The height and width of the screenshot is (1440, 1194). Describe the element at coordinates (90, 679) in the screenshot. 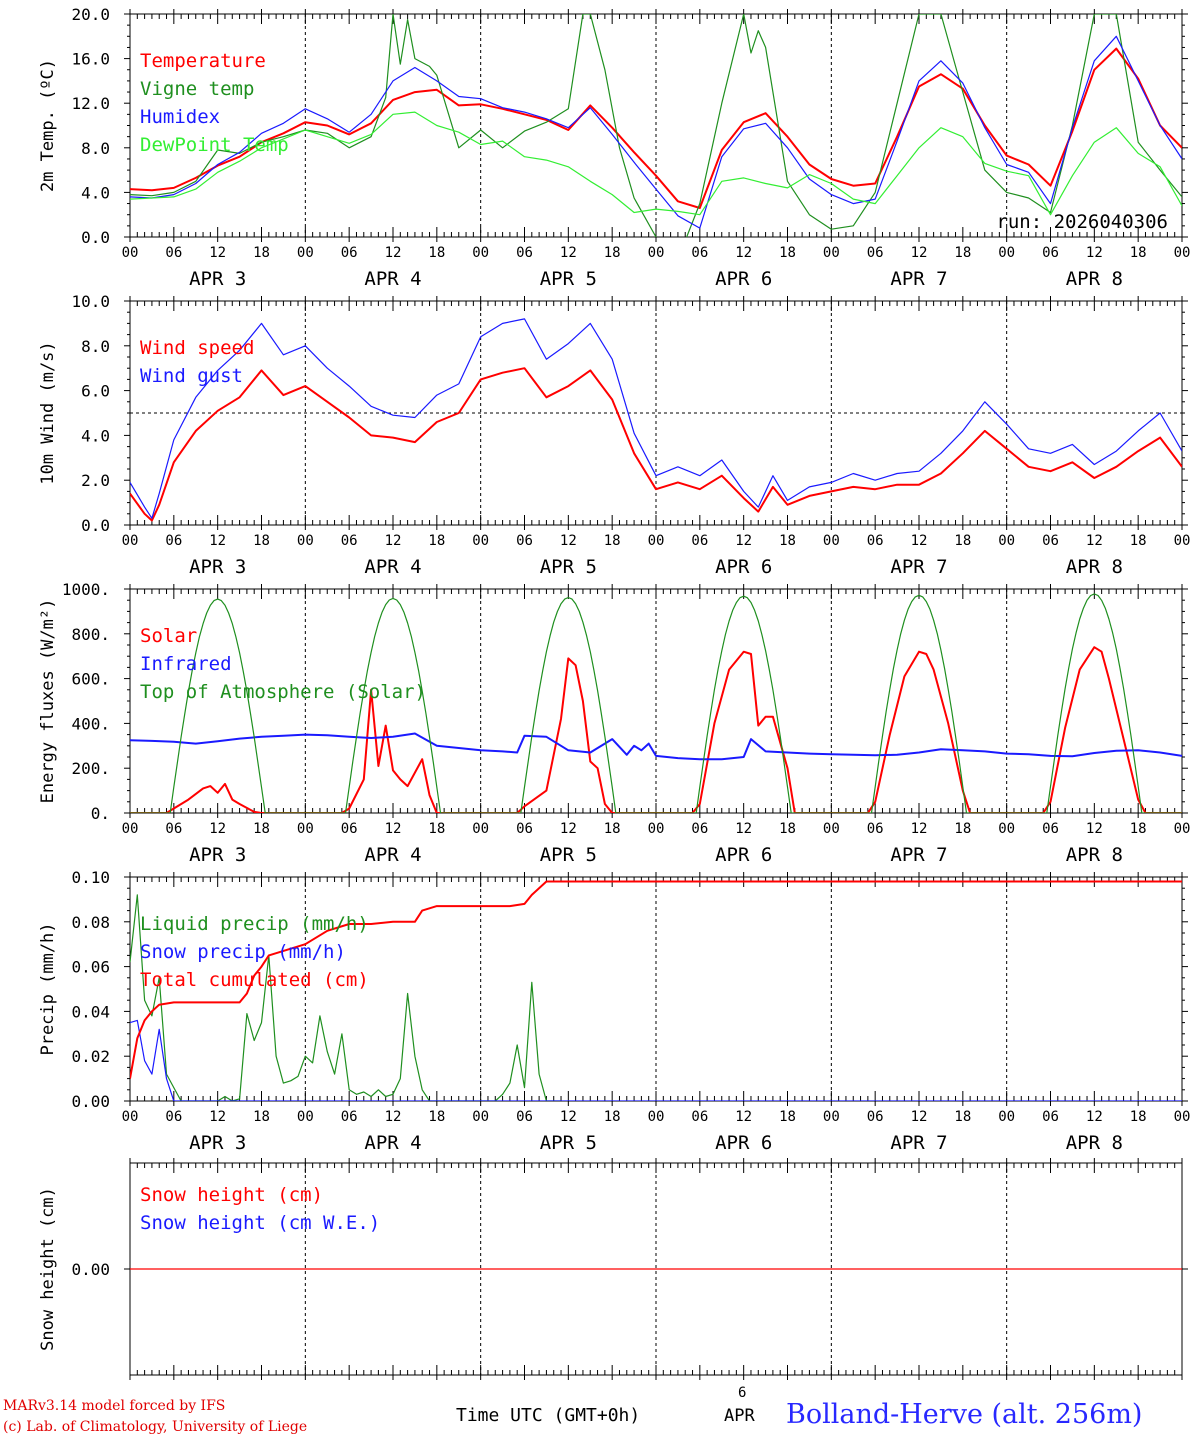

I see `y-tick-label: 600.` at that location.